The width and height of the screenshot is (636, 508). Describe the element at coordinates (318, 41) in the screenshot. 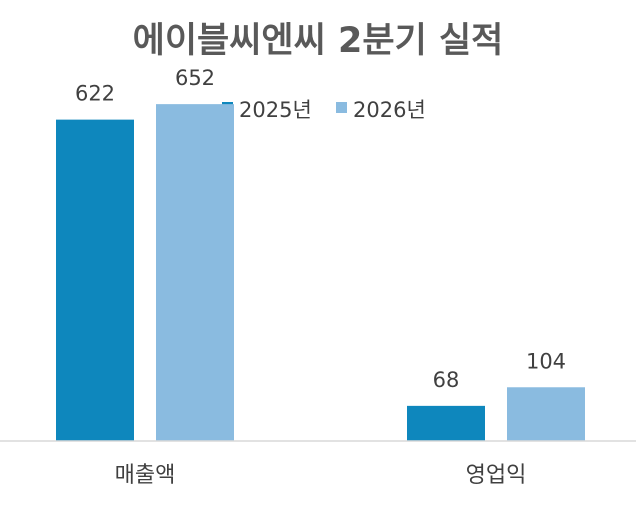

I see `chart-title: 에이블씨엔씨 2분기 실적` at that location.